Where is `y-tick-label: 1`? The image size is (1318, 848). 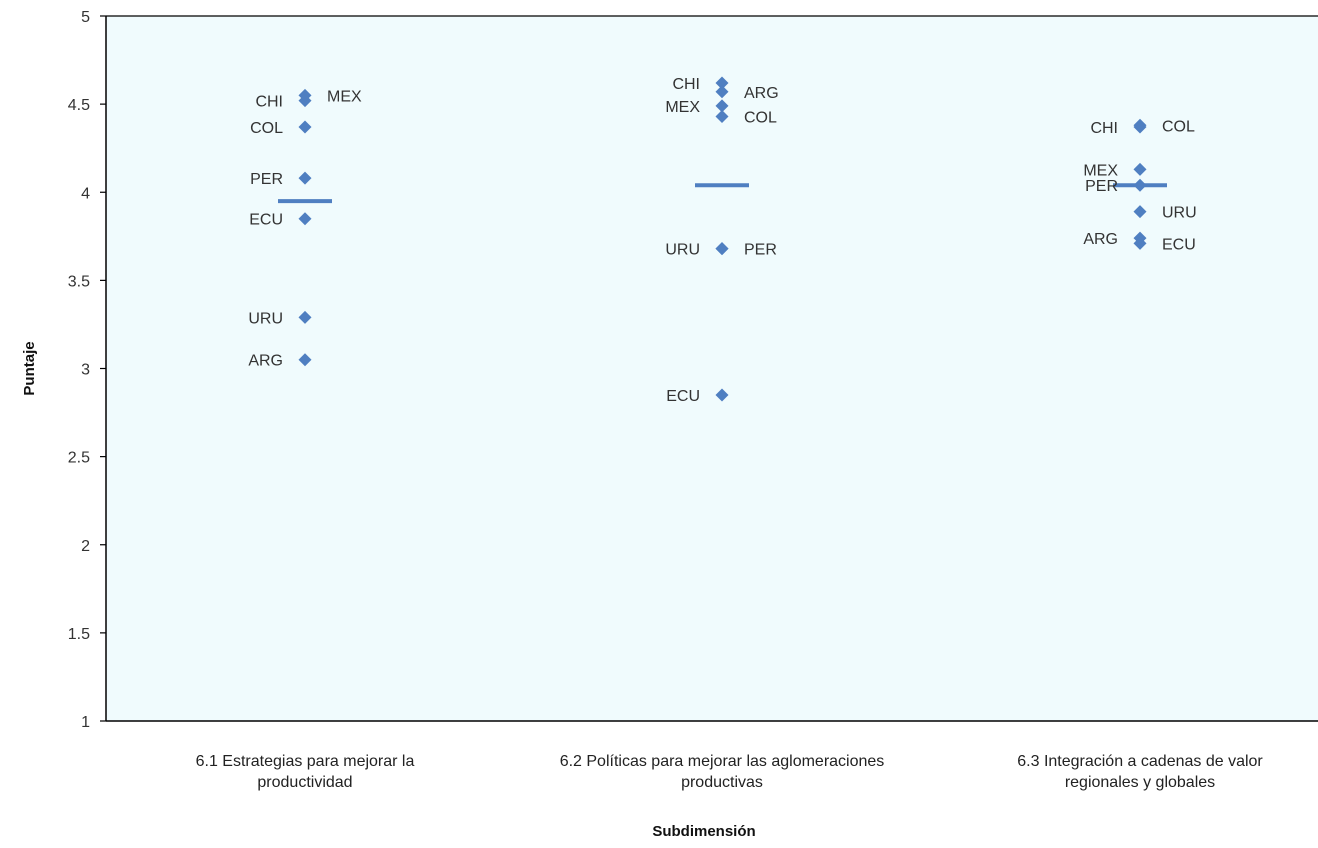
y-tick-label: 1 is located at coordinates (85, 722).